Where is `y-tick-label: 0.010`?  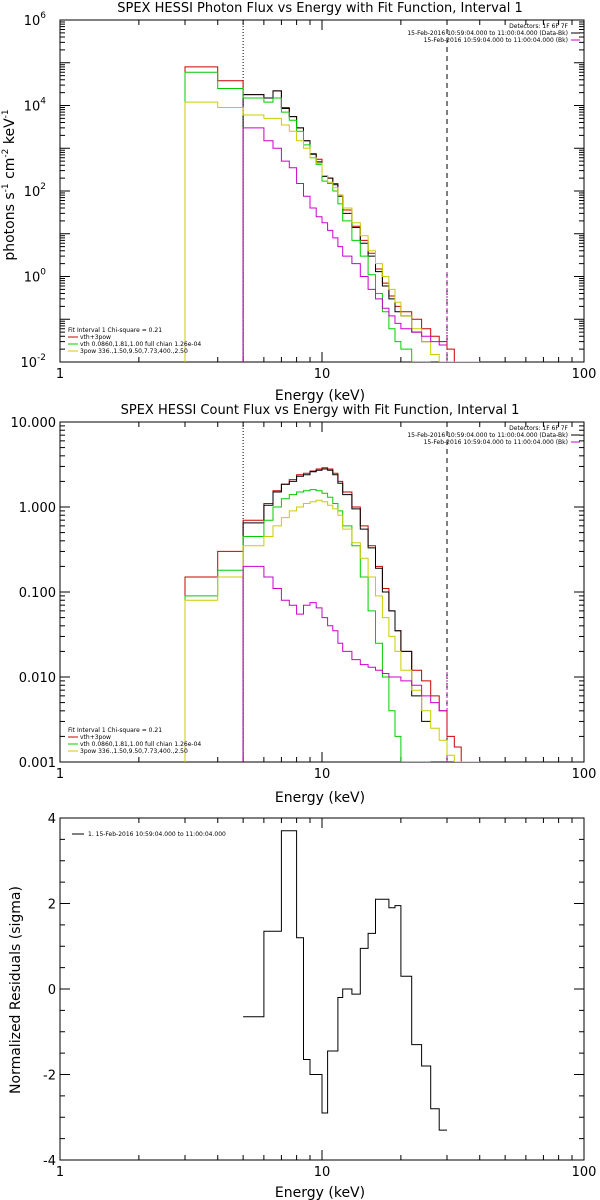
y-tick-label: 0.010 is located at coordinates (37, 678).